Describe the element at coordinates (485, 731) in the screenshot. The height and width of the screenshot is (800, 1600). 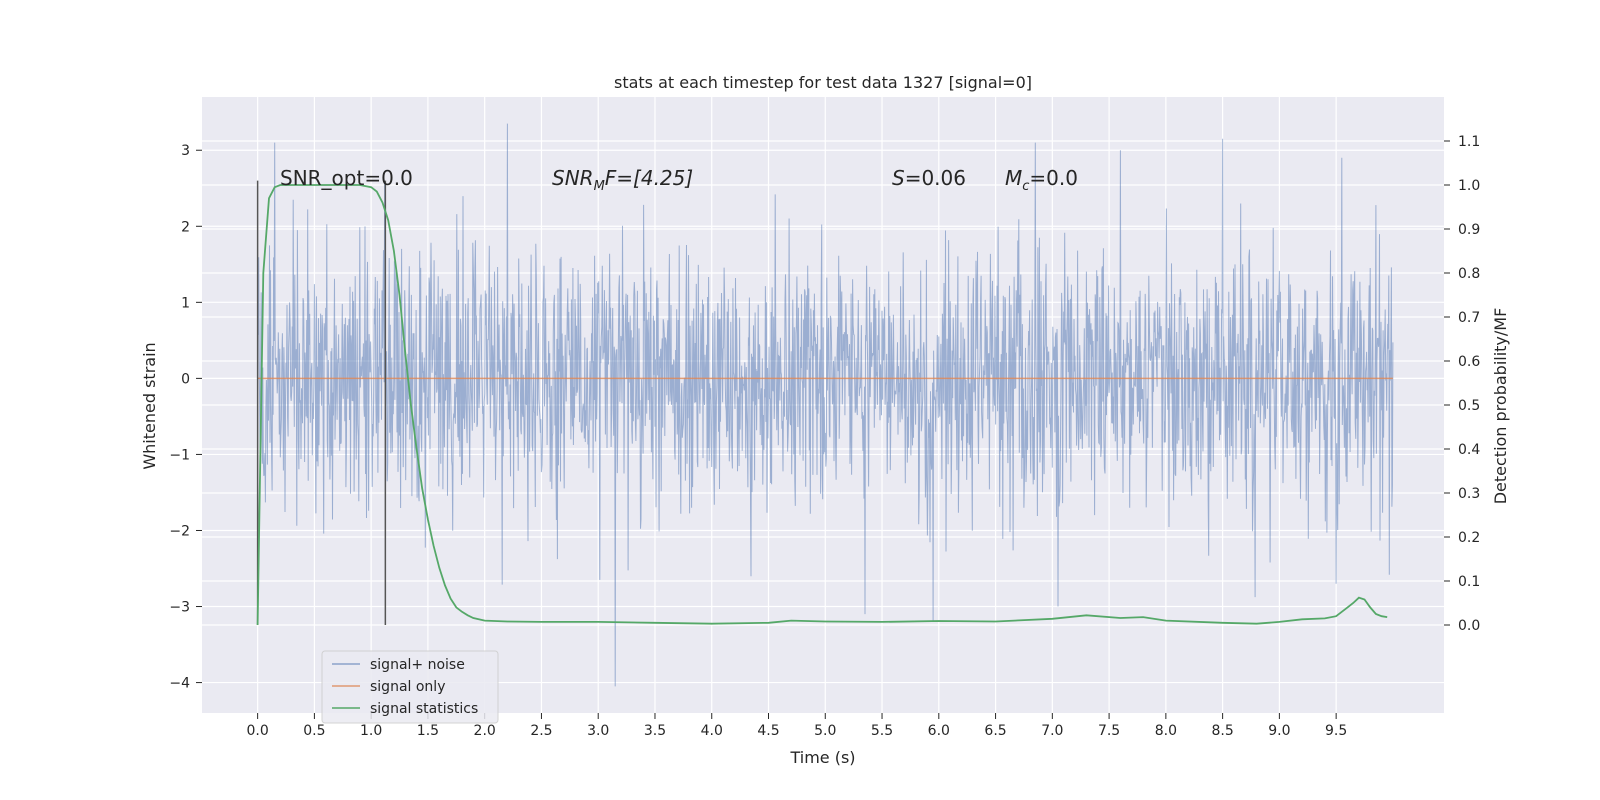
I see `x-tick-label: 2.0` at that location.